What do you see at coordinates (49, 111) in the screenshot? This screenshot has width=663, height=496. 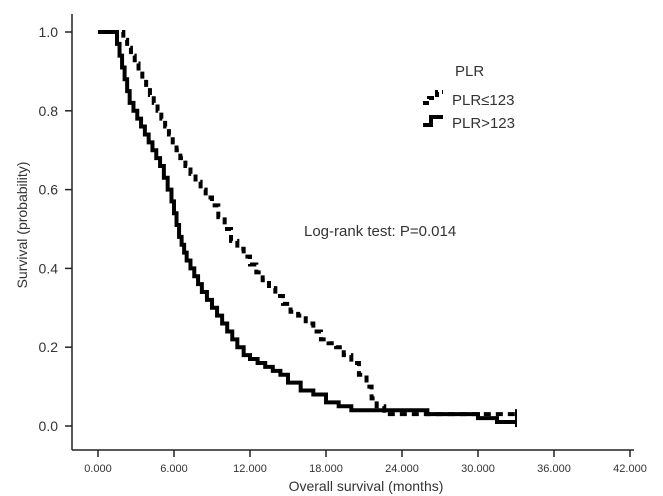 I see `y-tick-label: 0.8` at bounding box center [49, 111].